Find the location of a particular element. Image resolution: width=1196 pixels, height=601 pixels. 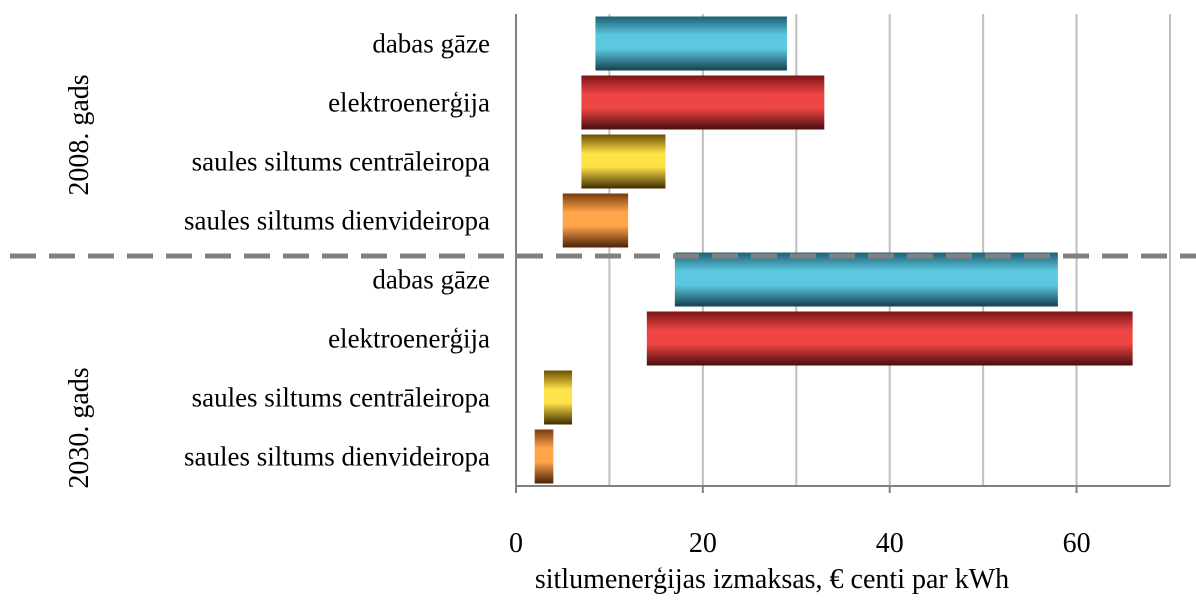

group-label-2030: 2030. gads is located at coordinates (79, 427).